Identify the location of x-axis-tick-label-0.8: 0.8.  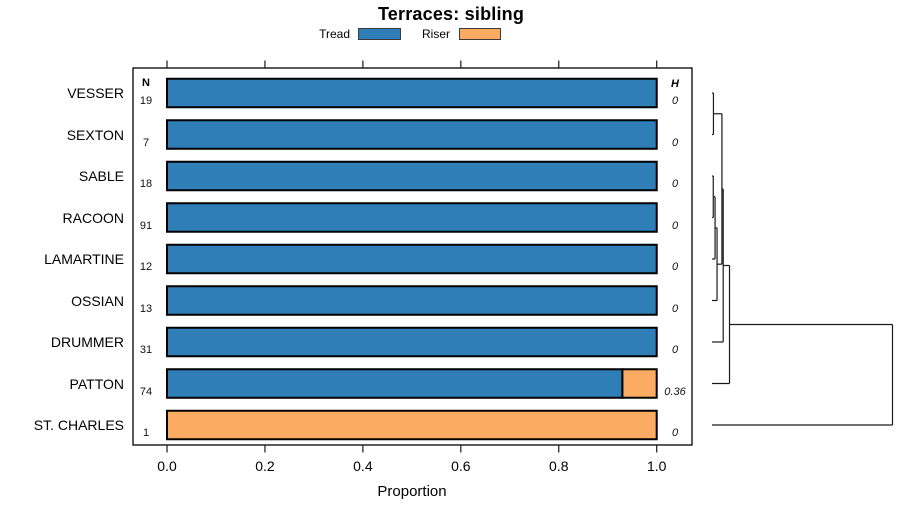
(559, 466).